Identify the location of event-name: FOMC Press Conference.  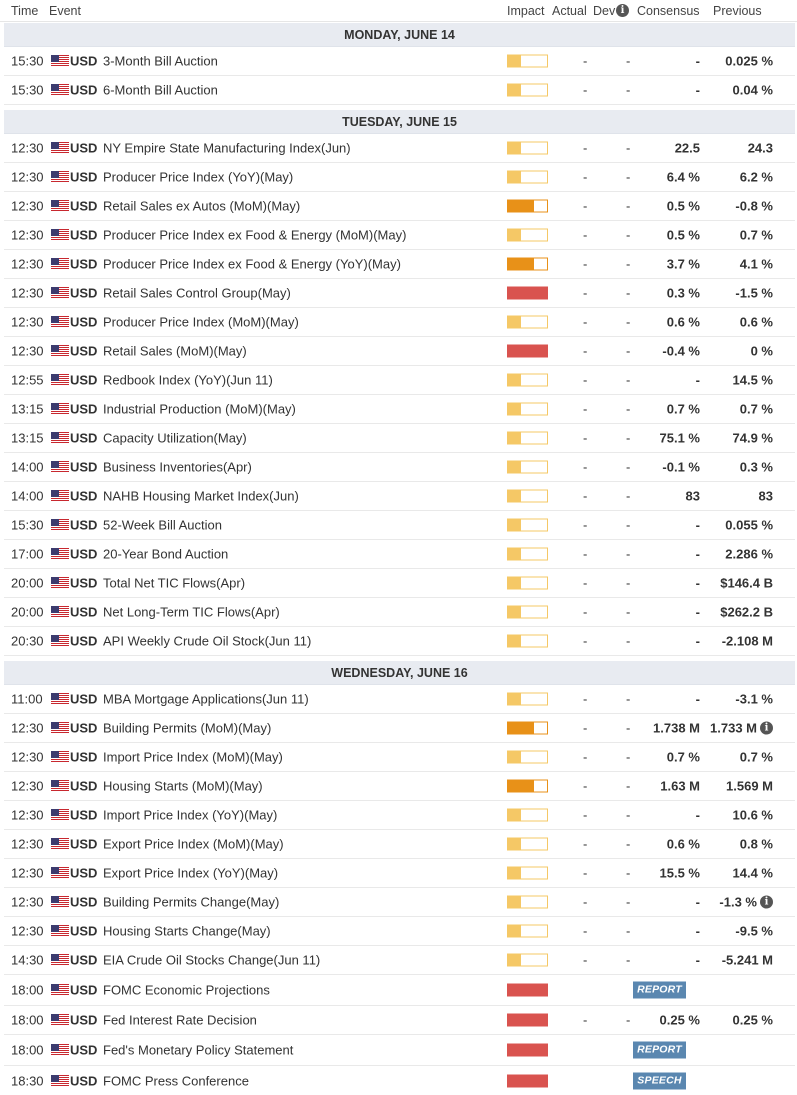
(176, 1081).